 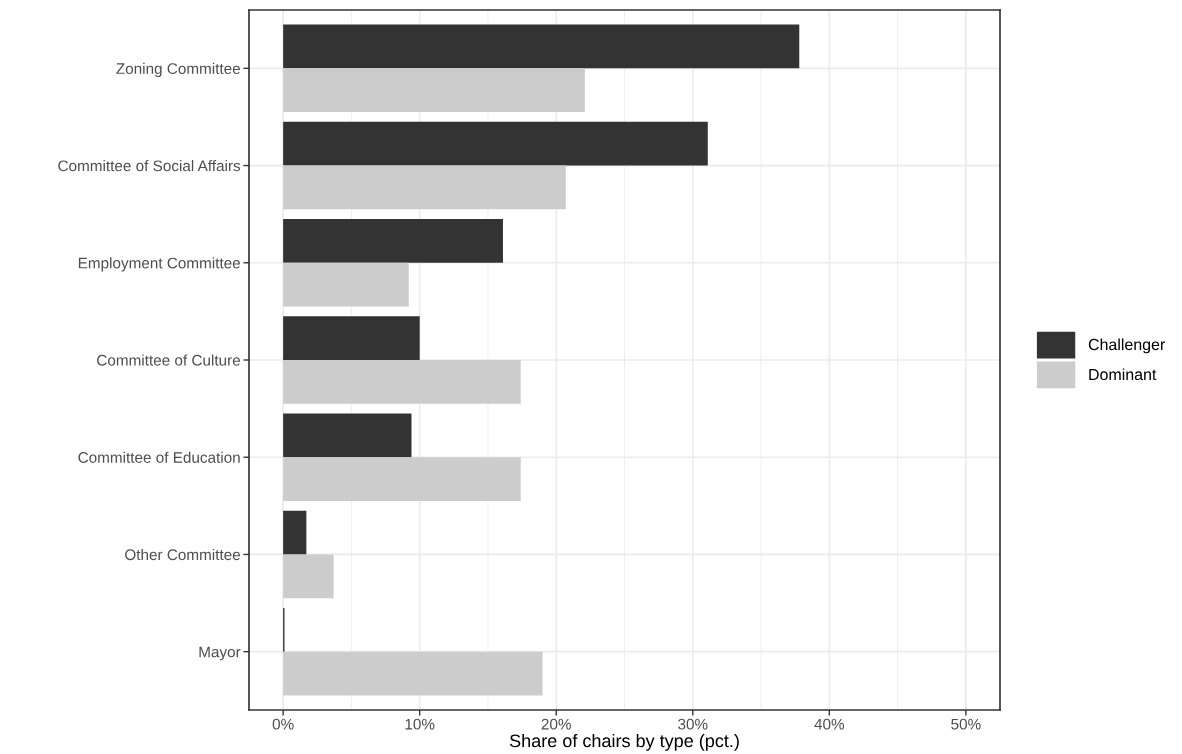 What do you see at coordinates (178, 70) in the screenshot?
I see `y-tick-label: Zoning Committee` at bounding box center [178, 70].